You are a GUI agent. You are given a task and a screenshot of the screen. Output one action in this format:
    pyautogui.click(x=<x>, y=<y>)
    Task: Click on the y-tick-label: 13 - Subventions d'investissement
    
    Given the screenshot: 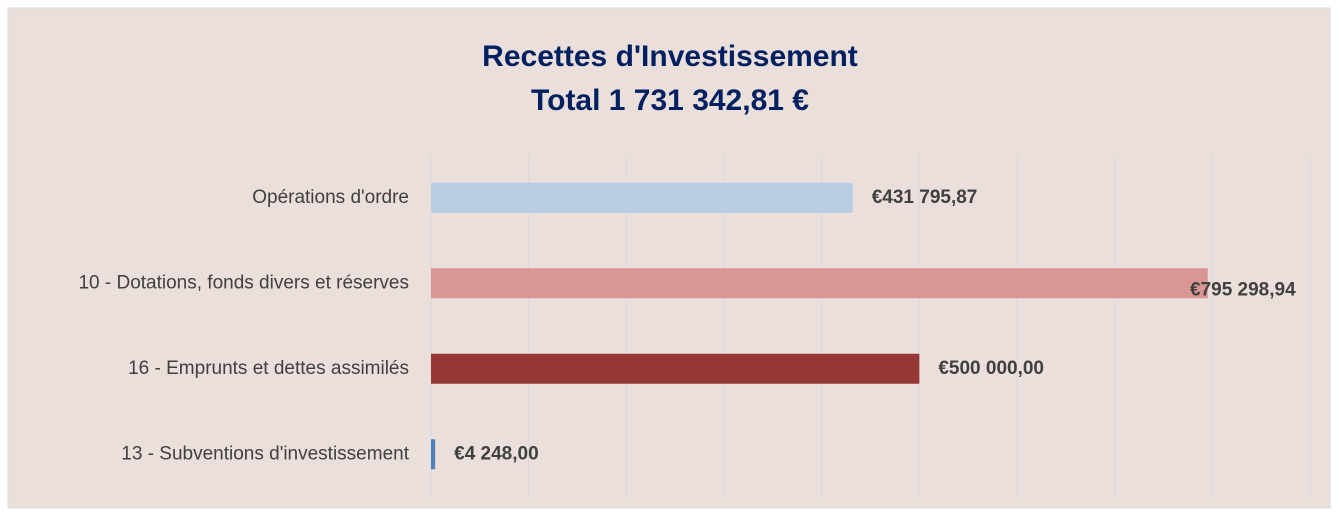 What is the action you would take?
    pyautogui.click(x=265, y=453)
    